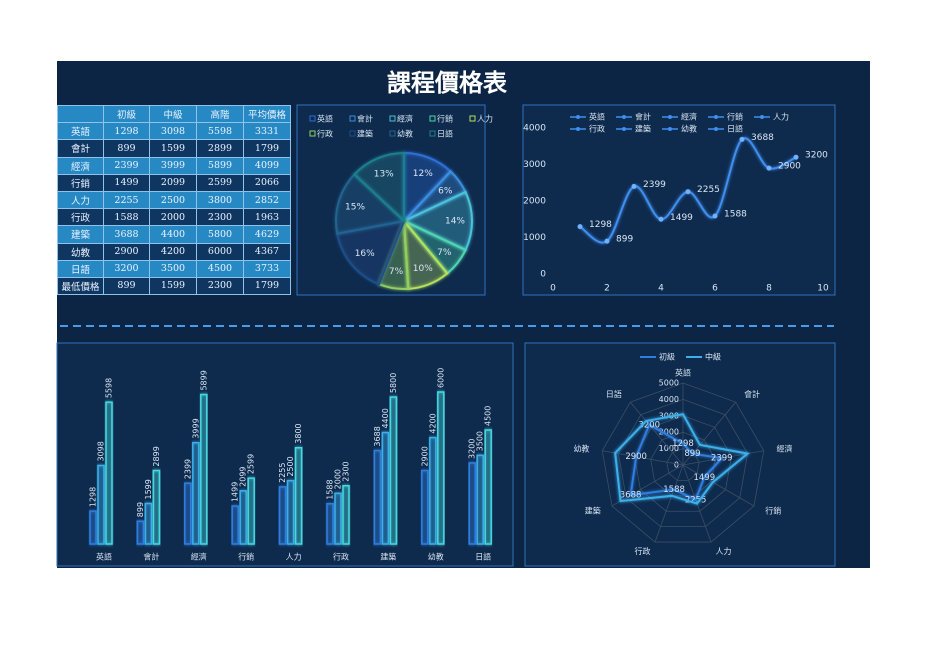 This screenshot has height=662, width=936. Describe the element at coordinates (762, 138) in the screenshot. I see `data-label: 3688` at that location.